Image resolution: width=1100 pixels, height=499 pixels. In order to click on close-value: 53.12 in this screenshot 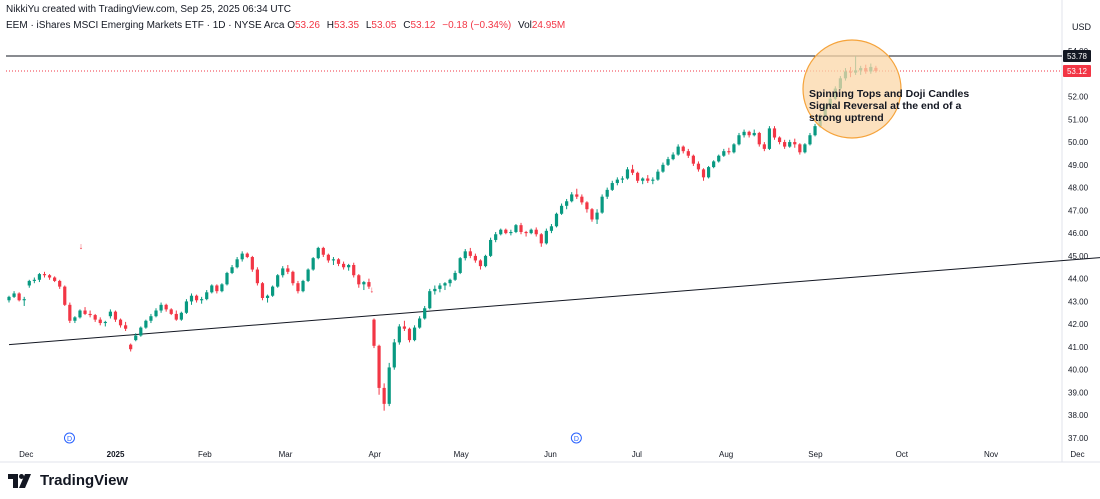, I will do `click(423, 25)`.